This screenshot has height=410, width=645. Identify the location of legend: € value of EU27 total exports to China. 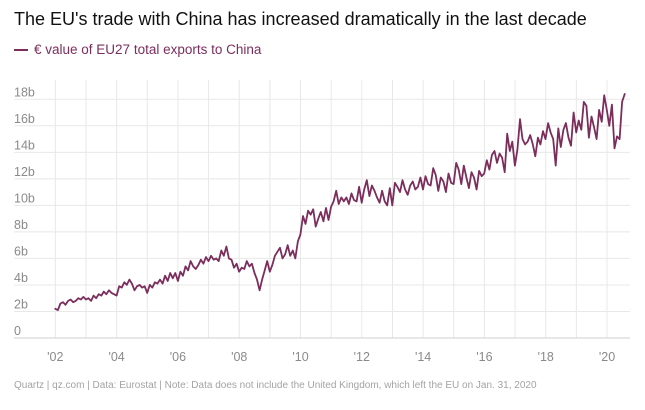
(137, 49).